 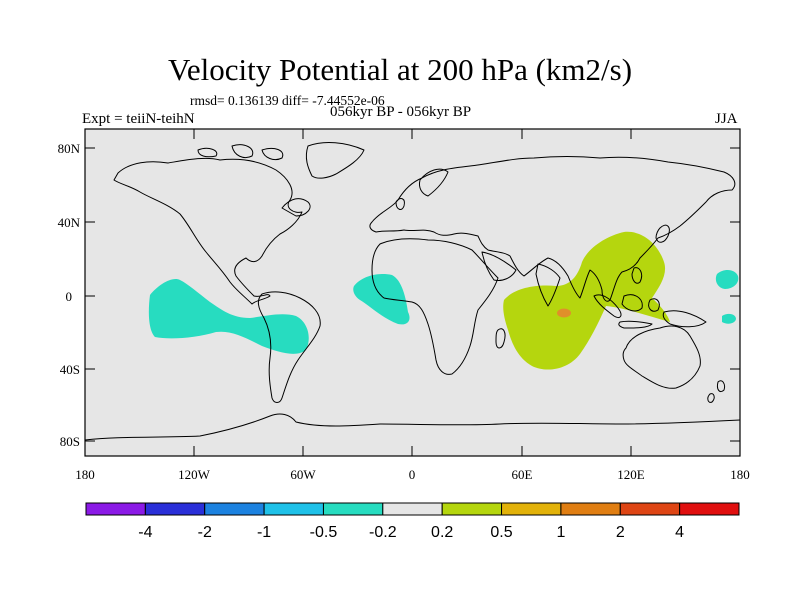 What do you see at coordinates (400, 69) in the screenshot?
I see `map-title: Velocity Potential at 200 hPa (km2/s)` at bounding box center [400, 69].